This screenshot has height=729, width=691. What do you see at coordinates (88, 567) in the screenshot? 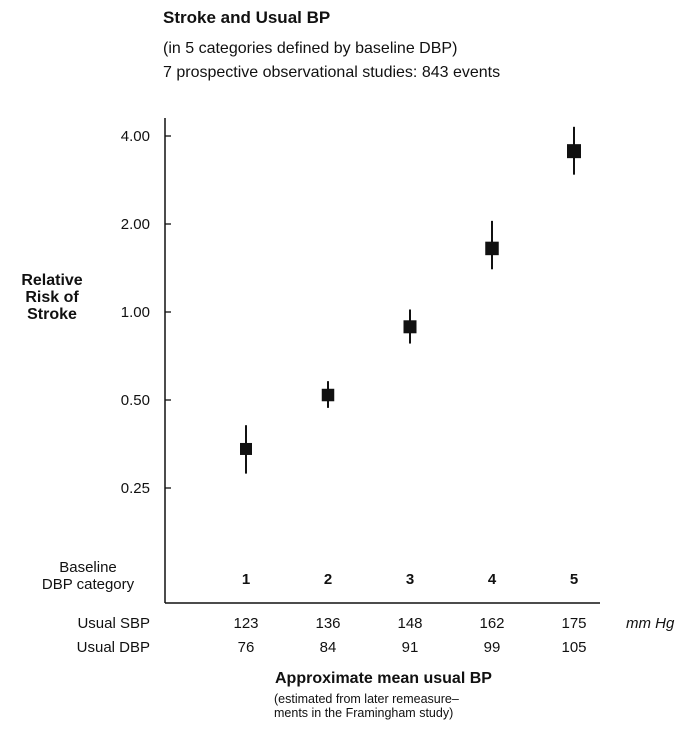
I see `baseline-row-label-line-1: Baseline` at bounding box center [88, 567].